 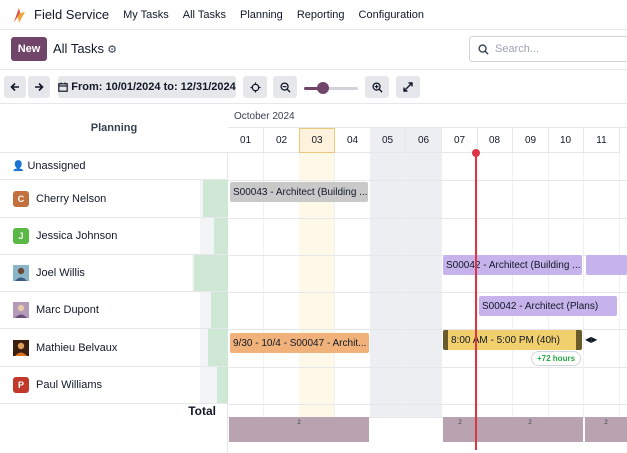 What do you see at coordinates (317, 140) in the screenshot?
I see `day-header: 03` at bounding box center [317, 140].